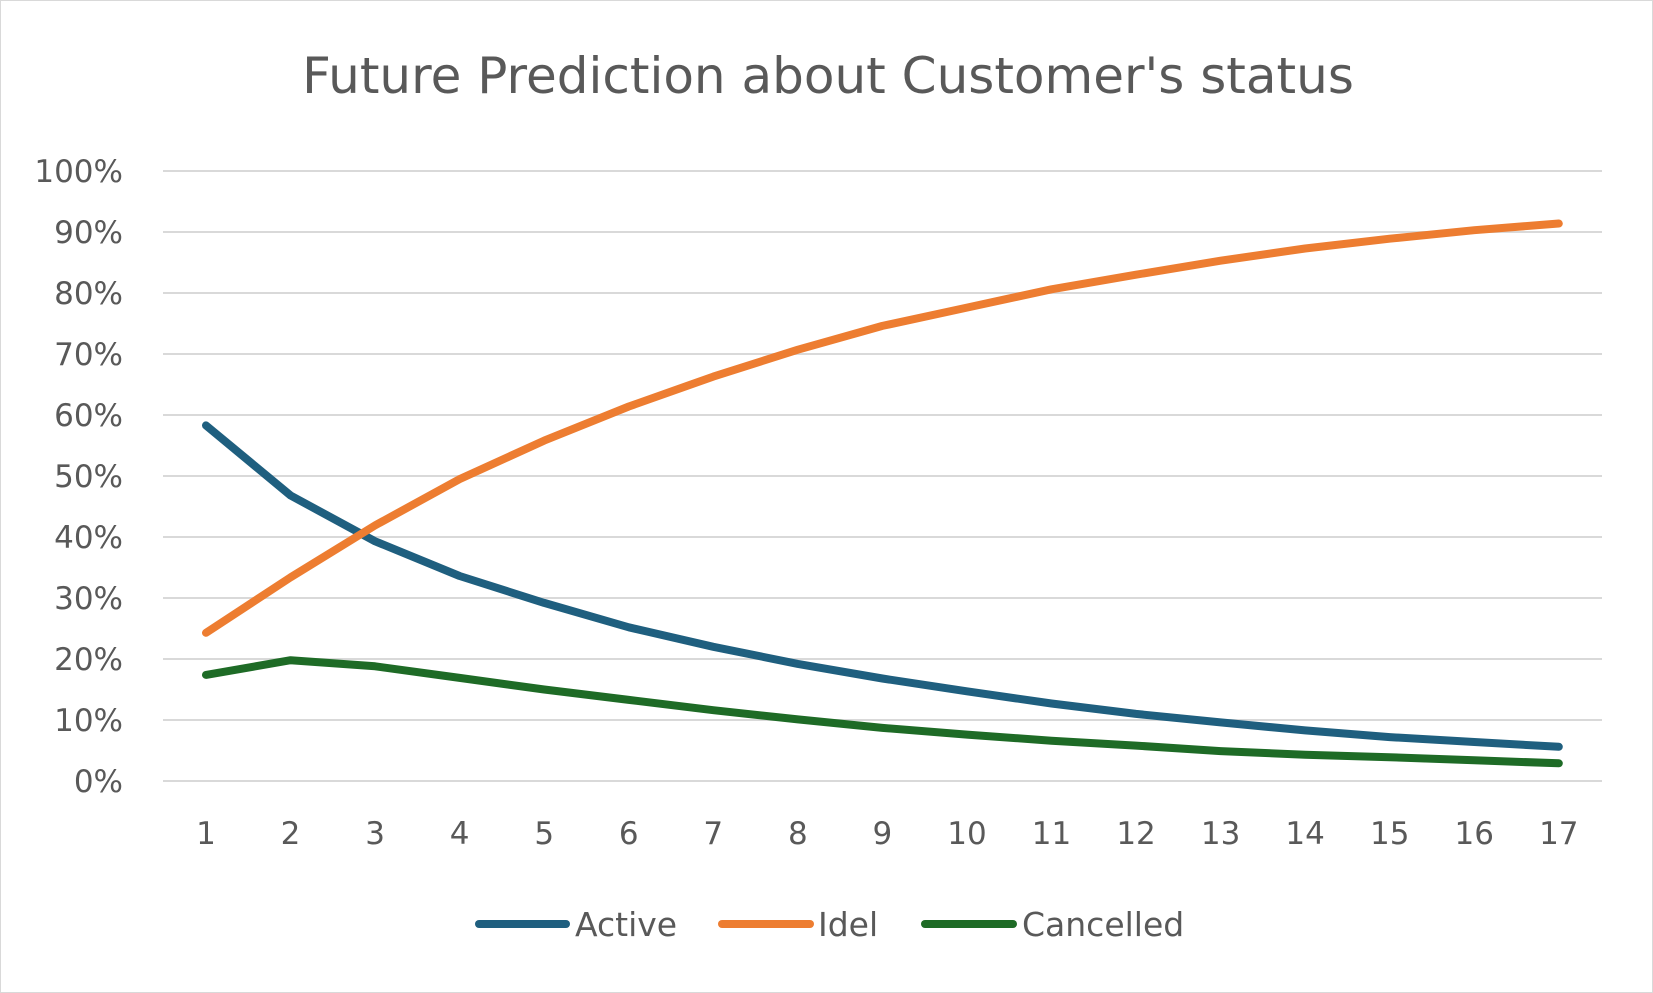 The image size is (1653, 993). Describe the element at coordinates (1135, 834) in the screenshot. I see `x-tick-label: 12` at that location.